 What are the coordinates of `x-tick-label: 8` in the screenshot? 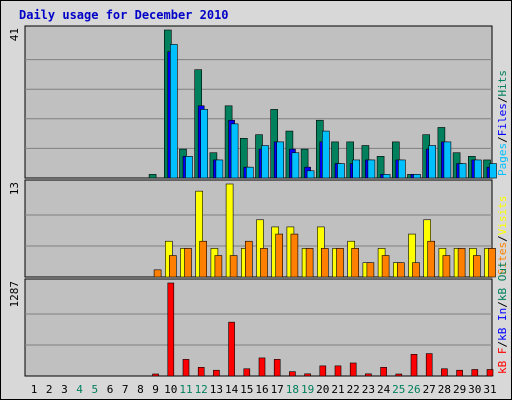 It's located at (140, 389).